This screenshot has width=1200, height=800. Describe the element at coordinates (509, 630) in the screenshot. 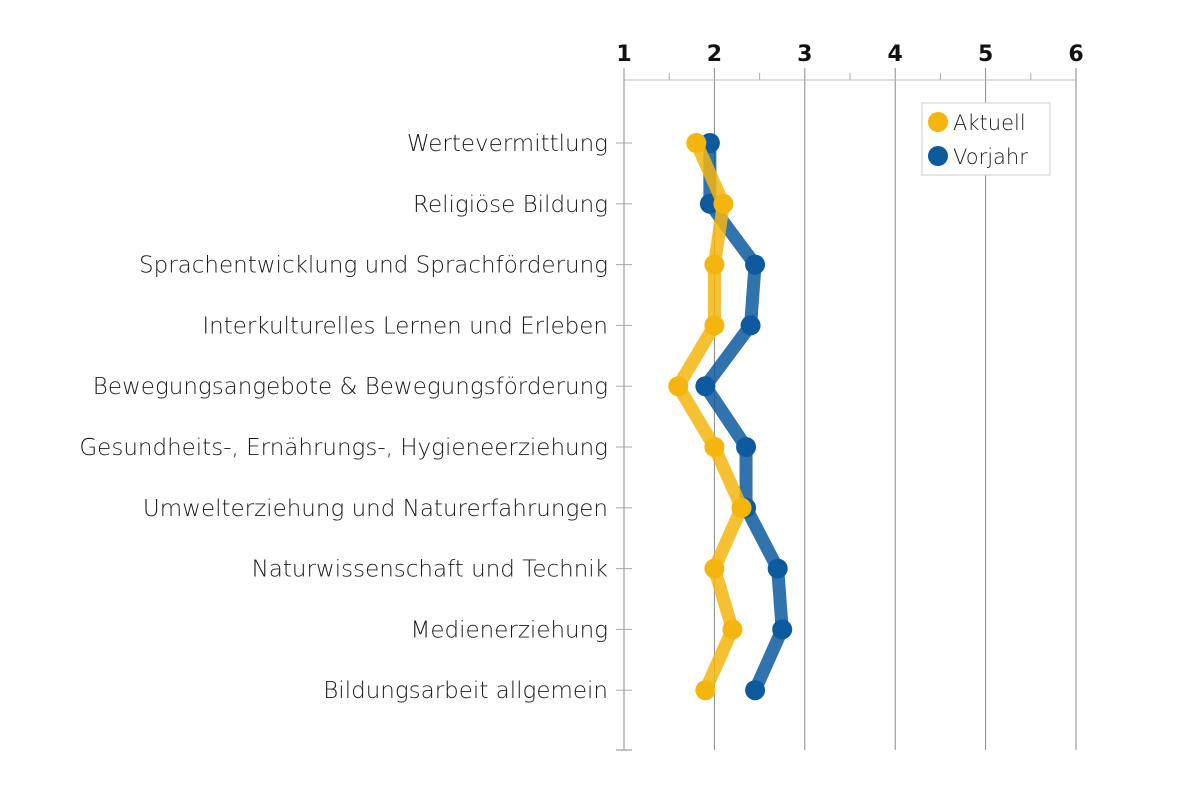

I see `category-label: Medienerziehung` at that location.